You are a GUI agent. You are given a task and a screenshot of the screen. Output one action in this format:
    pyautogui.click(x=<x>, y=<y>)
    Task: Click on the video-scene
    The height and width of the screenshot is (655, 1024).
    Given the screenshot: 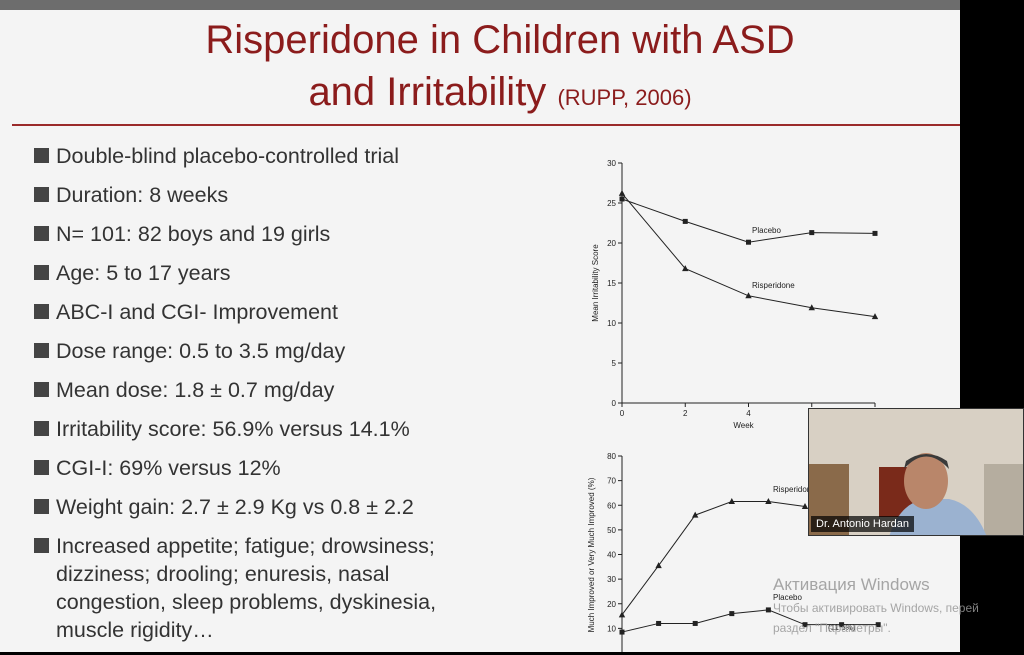 What is the action you would take?
    pyautogui.click(x=916, y=472)
    